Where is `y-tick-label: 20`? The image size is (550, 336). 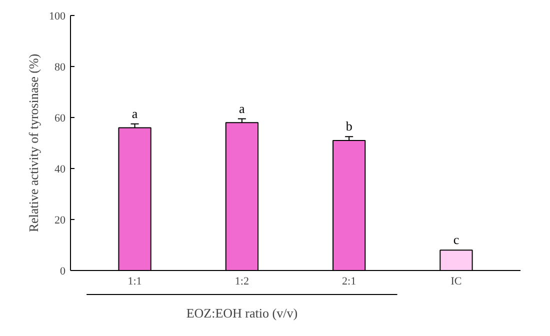
y-tick-label: 20 is located at coordinates (60, 220).